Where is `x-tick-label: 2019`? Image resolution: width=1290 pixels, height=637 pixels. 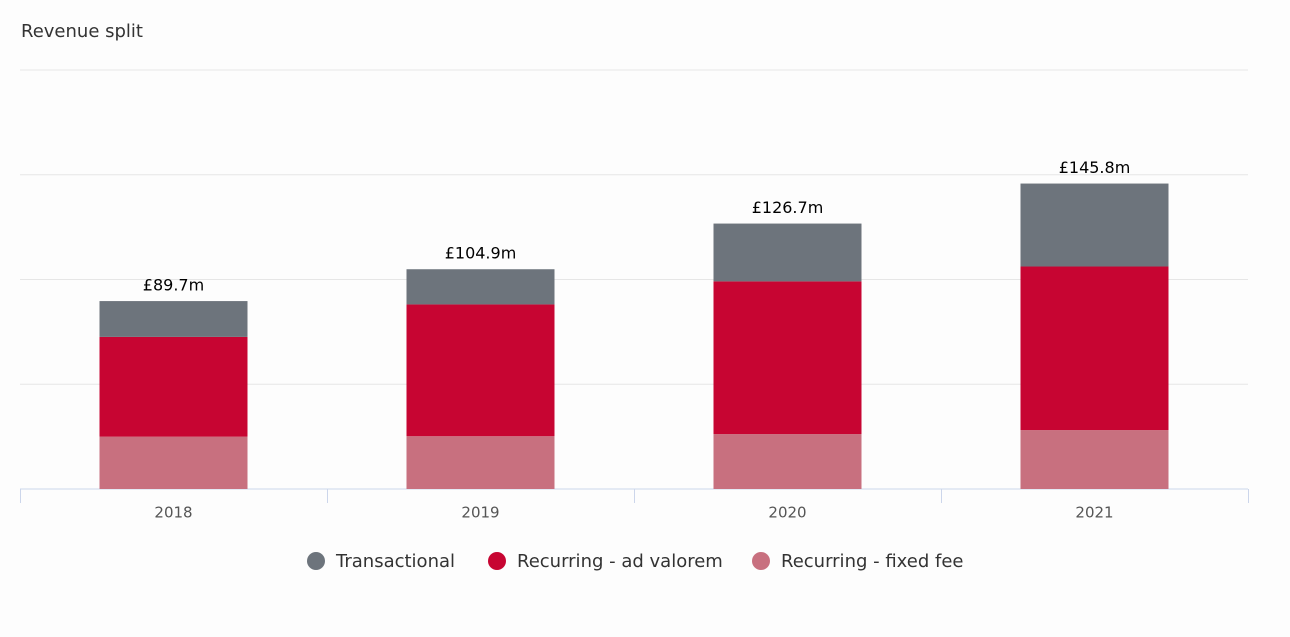 x-tick-label: 2019 is located at coordinates (480, 513).